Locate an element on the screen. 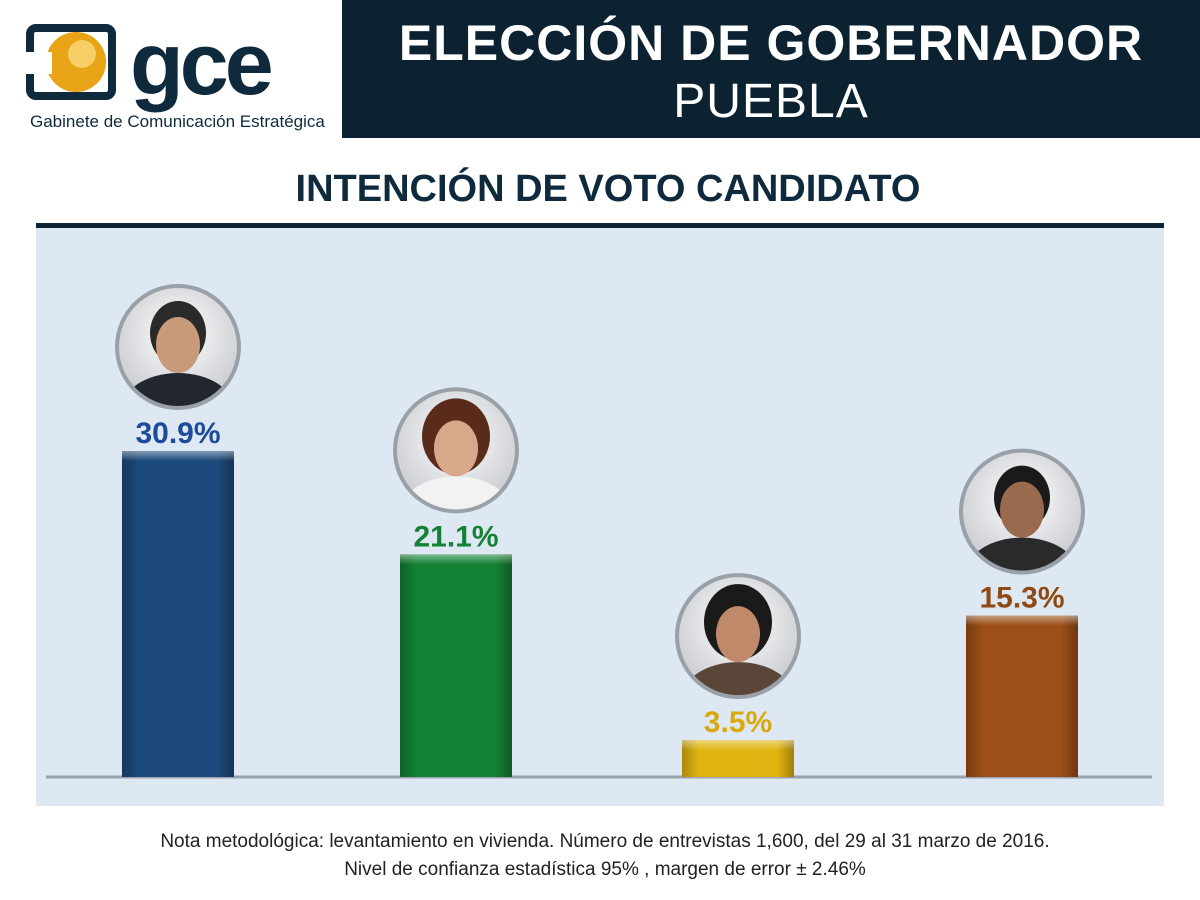 This screenshot has height=900, width=1200. candidate-photo-4-icon is located at coordinates (1022, 511).